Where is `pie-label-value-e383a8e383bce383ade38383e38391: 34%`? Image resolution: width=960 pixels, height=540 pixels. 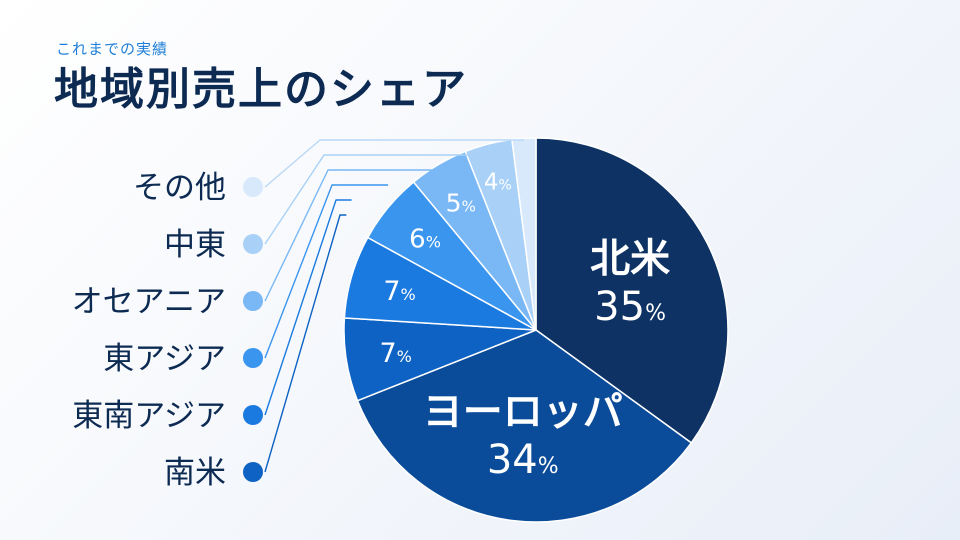
pie-label-value-e383a8e383bce383ade38383e38391: 34% is located at coordinates (523, 460).